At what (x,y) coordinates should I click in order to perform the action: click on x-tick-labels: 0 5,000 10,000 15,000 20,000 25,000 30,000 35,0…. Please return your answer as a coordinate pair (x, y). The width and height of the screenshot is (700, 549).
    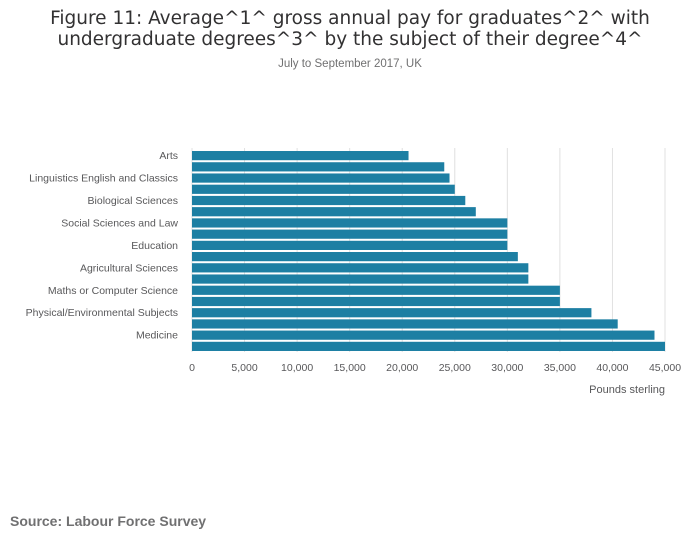
    Looking at the image, I should click on (435, 368).